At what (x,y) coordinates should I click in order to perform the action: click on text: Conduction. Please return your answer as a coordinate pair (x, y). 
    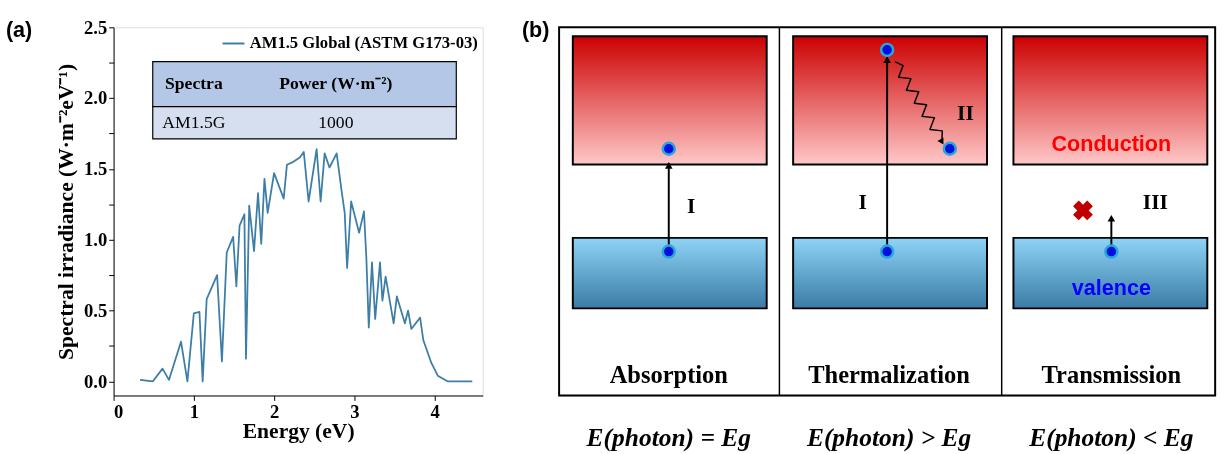
    Looking at the image, I should click on (1111, 143).